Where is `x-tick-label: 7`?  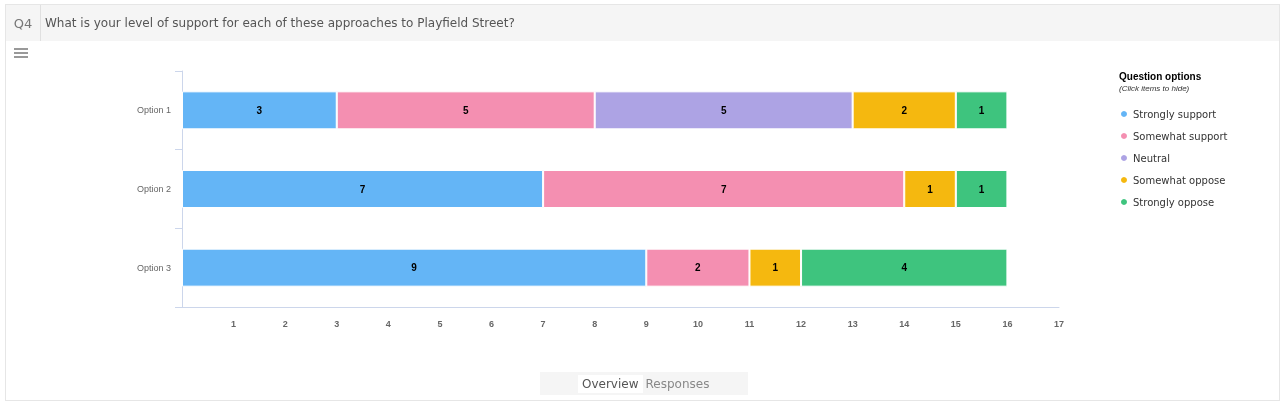 x-tick-label: 7 is located at coordinates (543, 323).